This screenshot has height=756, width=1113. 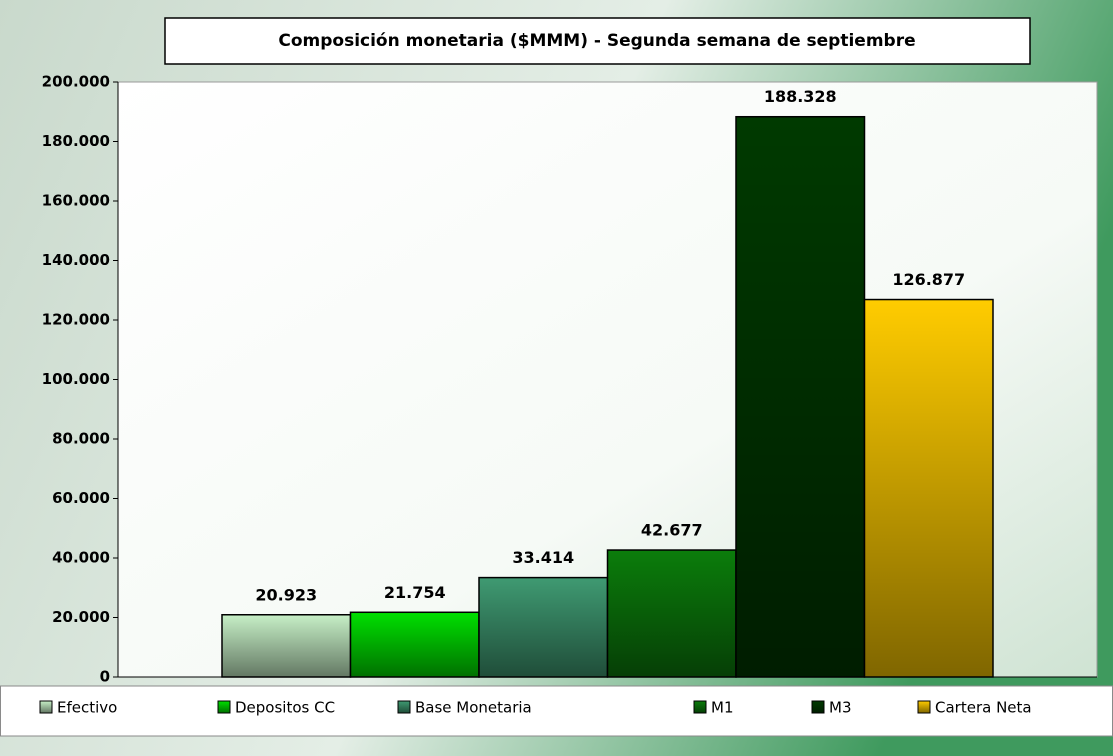 What do you see at coordinates (840, 708) in the screenshot?
I see `legend-label: M3` at bounding box center [840, 708].